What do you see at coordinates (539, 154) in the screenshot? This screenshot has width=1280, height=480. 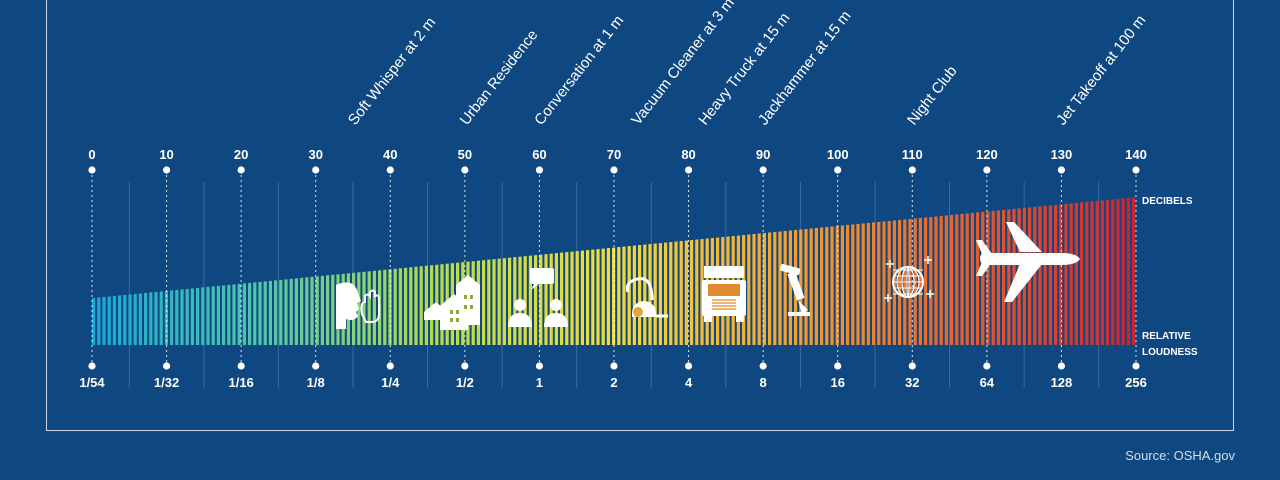 I see `decibel-tick-label: 60` at bounding box center [539, 154].